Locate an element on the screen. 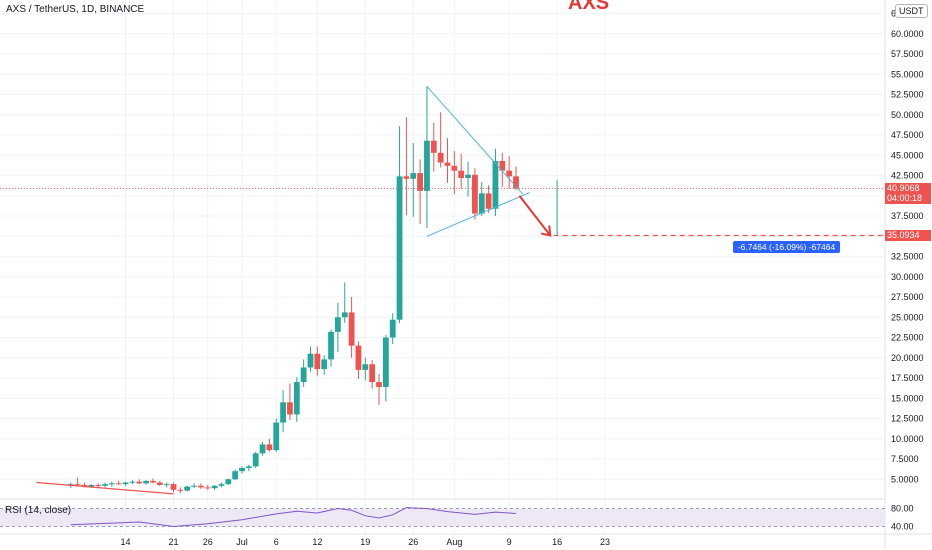  x-tick-label: Aug is located at coordinates (454, 542).